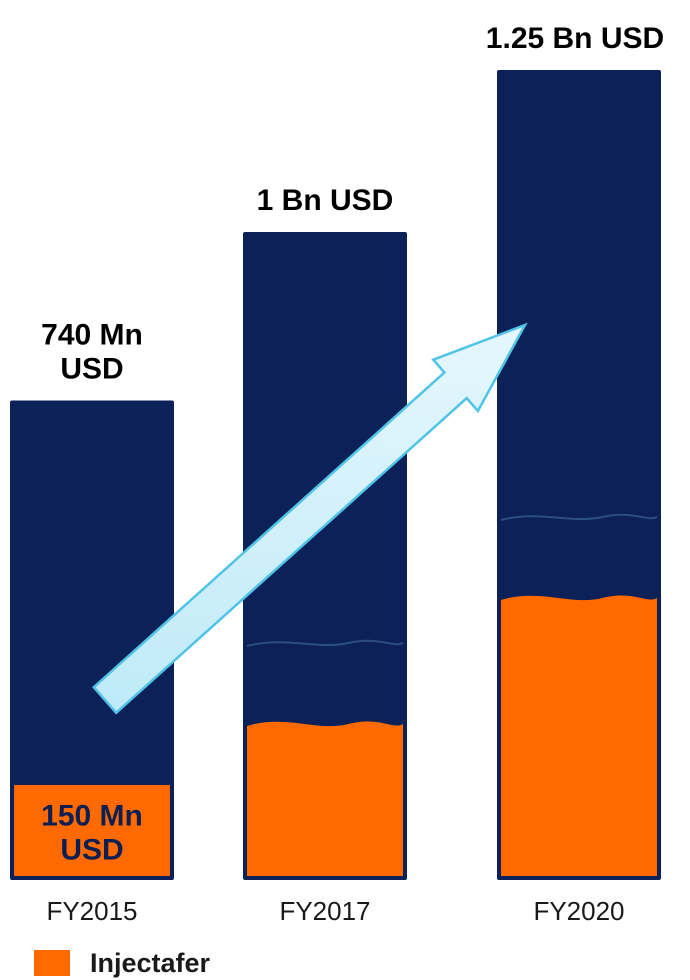 The height and width of the screenshot is (980, 690). I want to click on bar-wave-line-fy2017, so click(325, 643).